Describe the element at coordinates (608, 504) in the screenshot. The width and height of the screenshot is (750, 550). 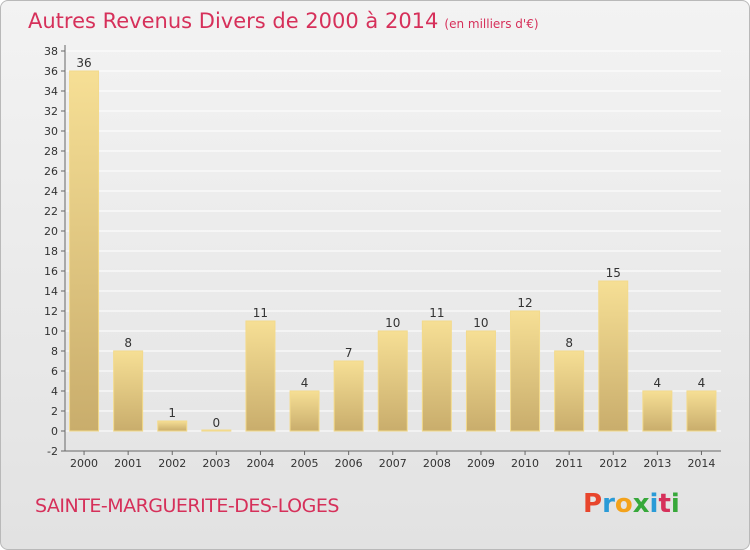
I see `logo-letter: r` at that location.